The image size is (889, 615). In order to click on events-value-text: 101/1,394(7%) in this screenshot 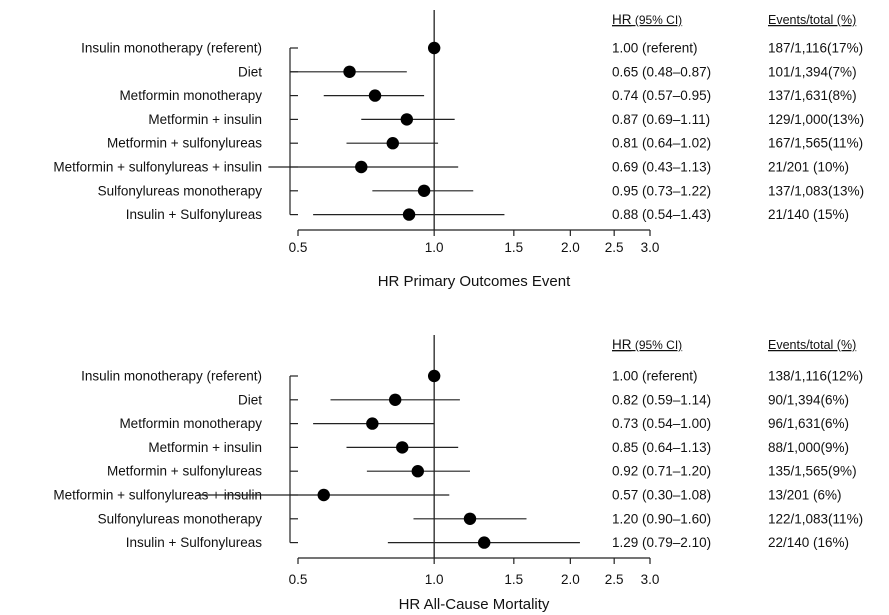, I will do `click(812, 71)`.